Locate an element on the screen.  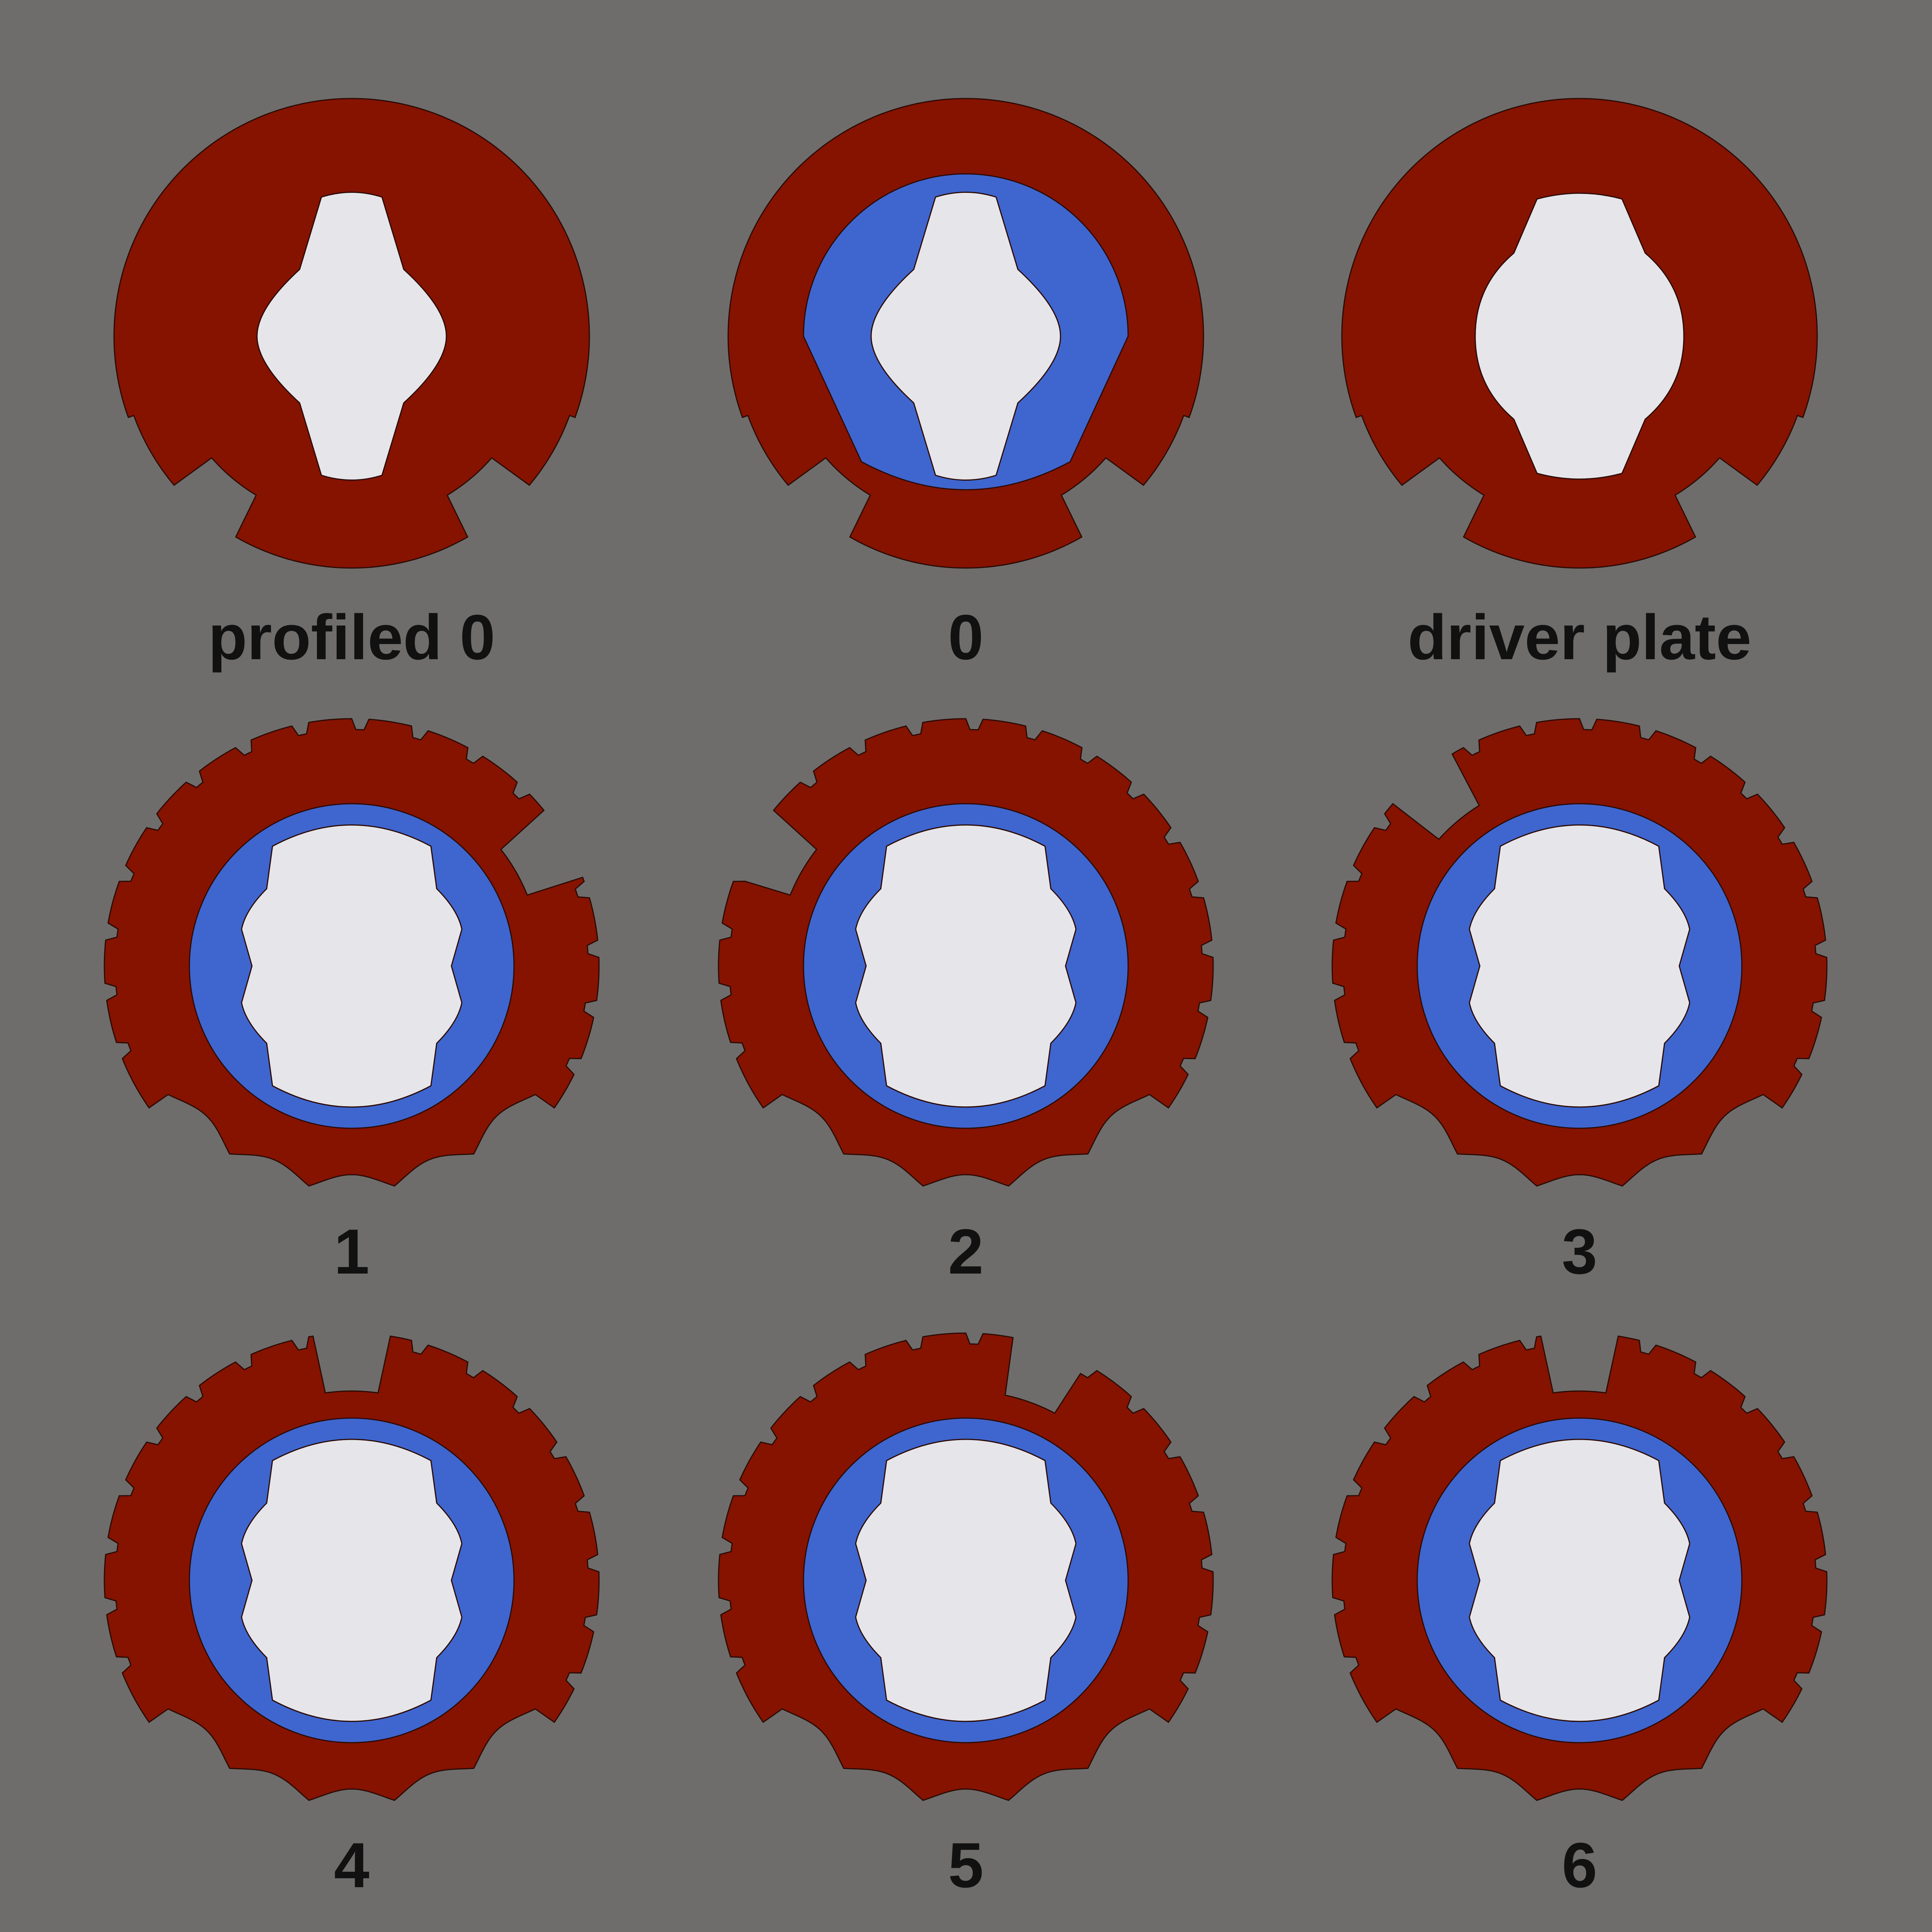
label-0: 0 is located at coordinates (966, 638).